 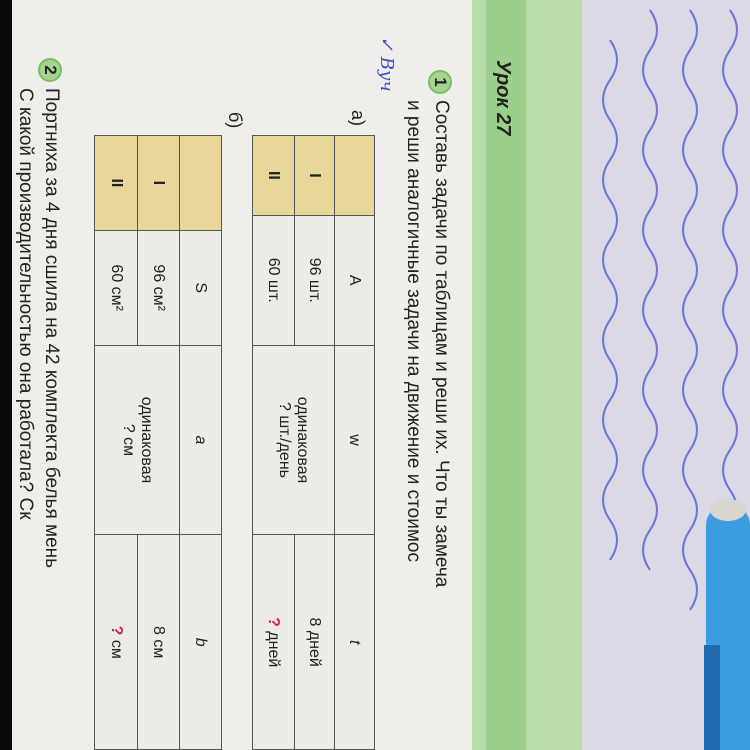 What do you see at coordinates (303, 440) in the screenshot?
I see `w-merged-line-1: одинаковая` at bounding box center [303, 440].